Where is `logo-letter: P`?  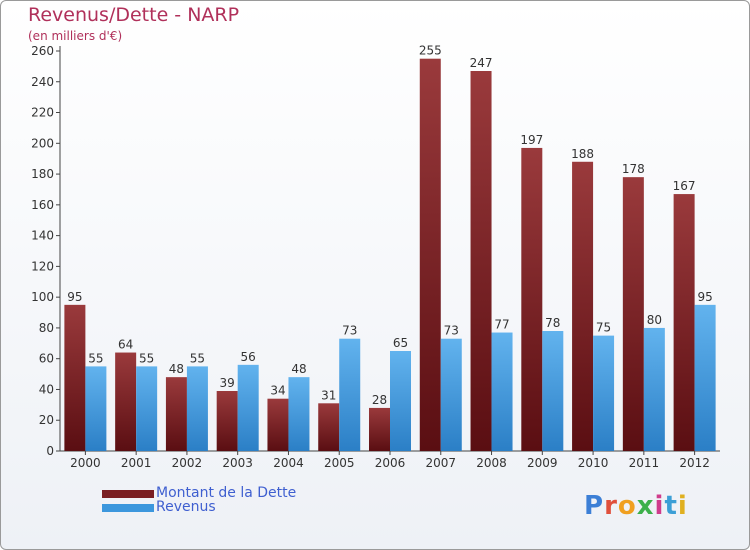 logo-letter: P is located at coordinates (594, 506).